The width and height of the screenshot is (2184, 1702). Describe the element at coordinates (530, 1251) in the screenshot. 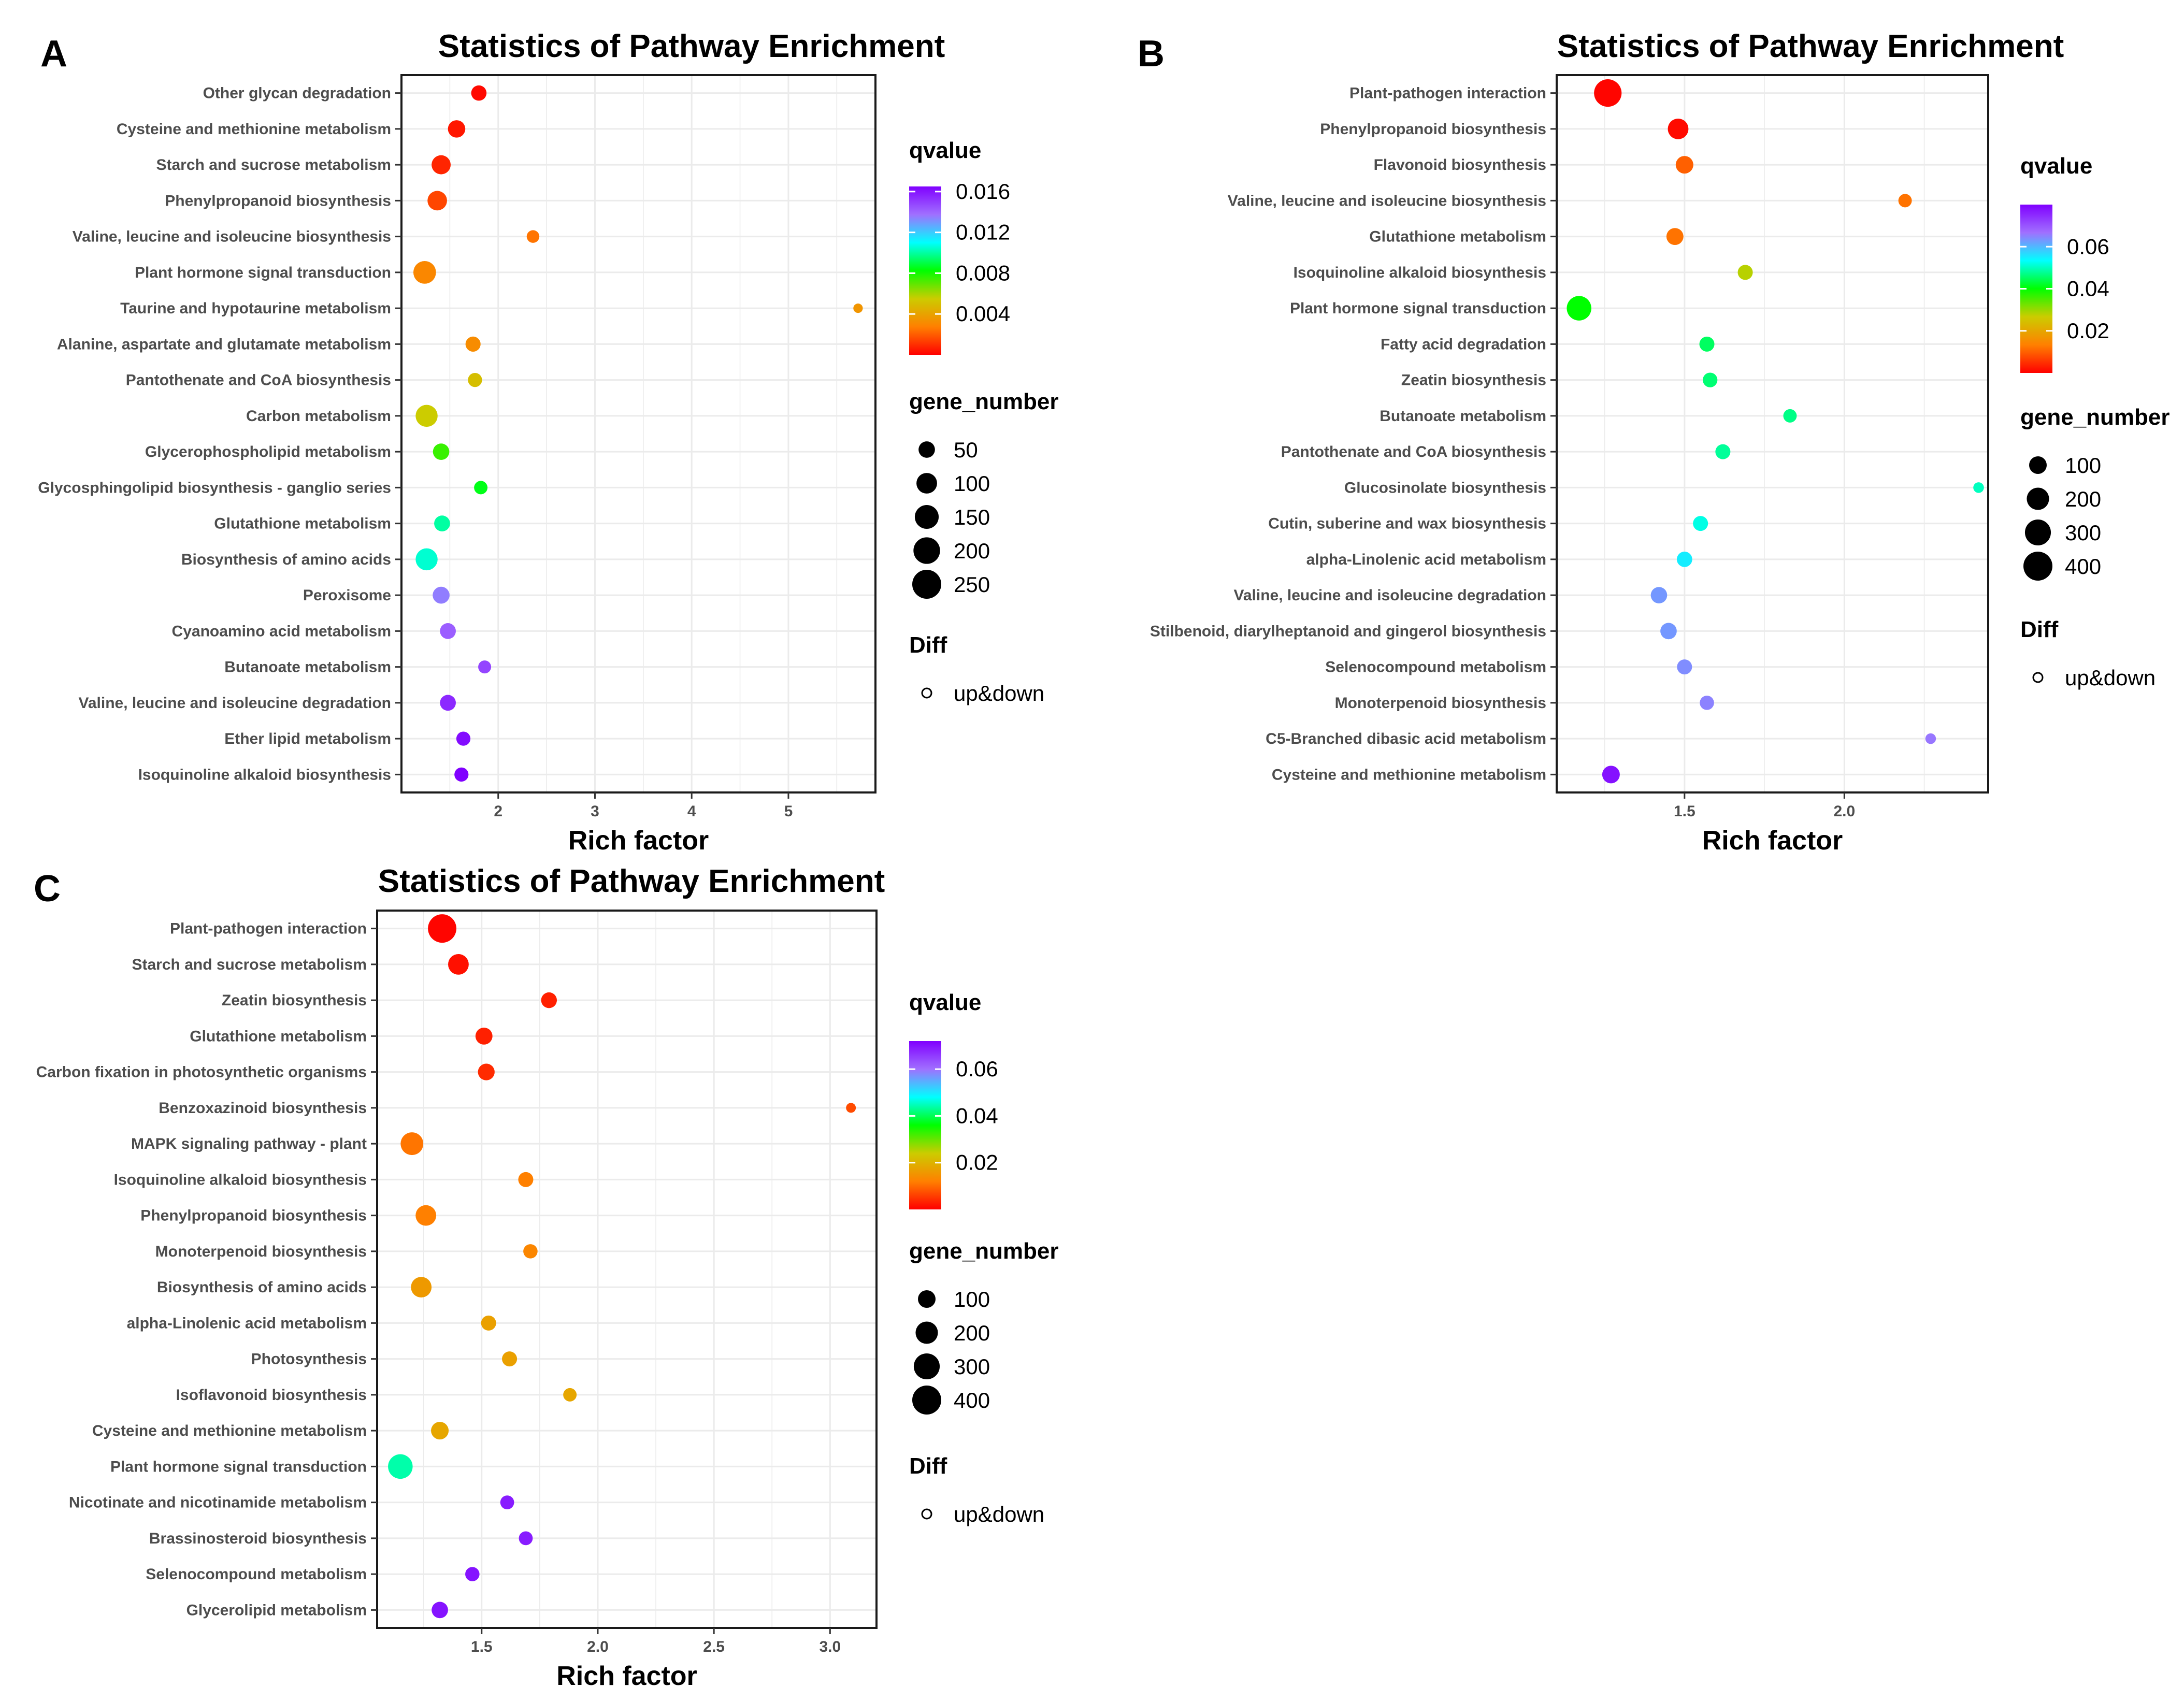

I see `data-point: Monoterpenoid biosynthesis` at that location.